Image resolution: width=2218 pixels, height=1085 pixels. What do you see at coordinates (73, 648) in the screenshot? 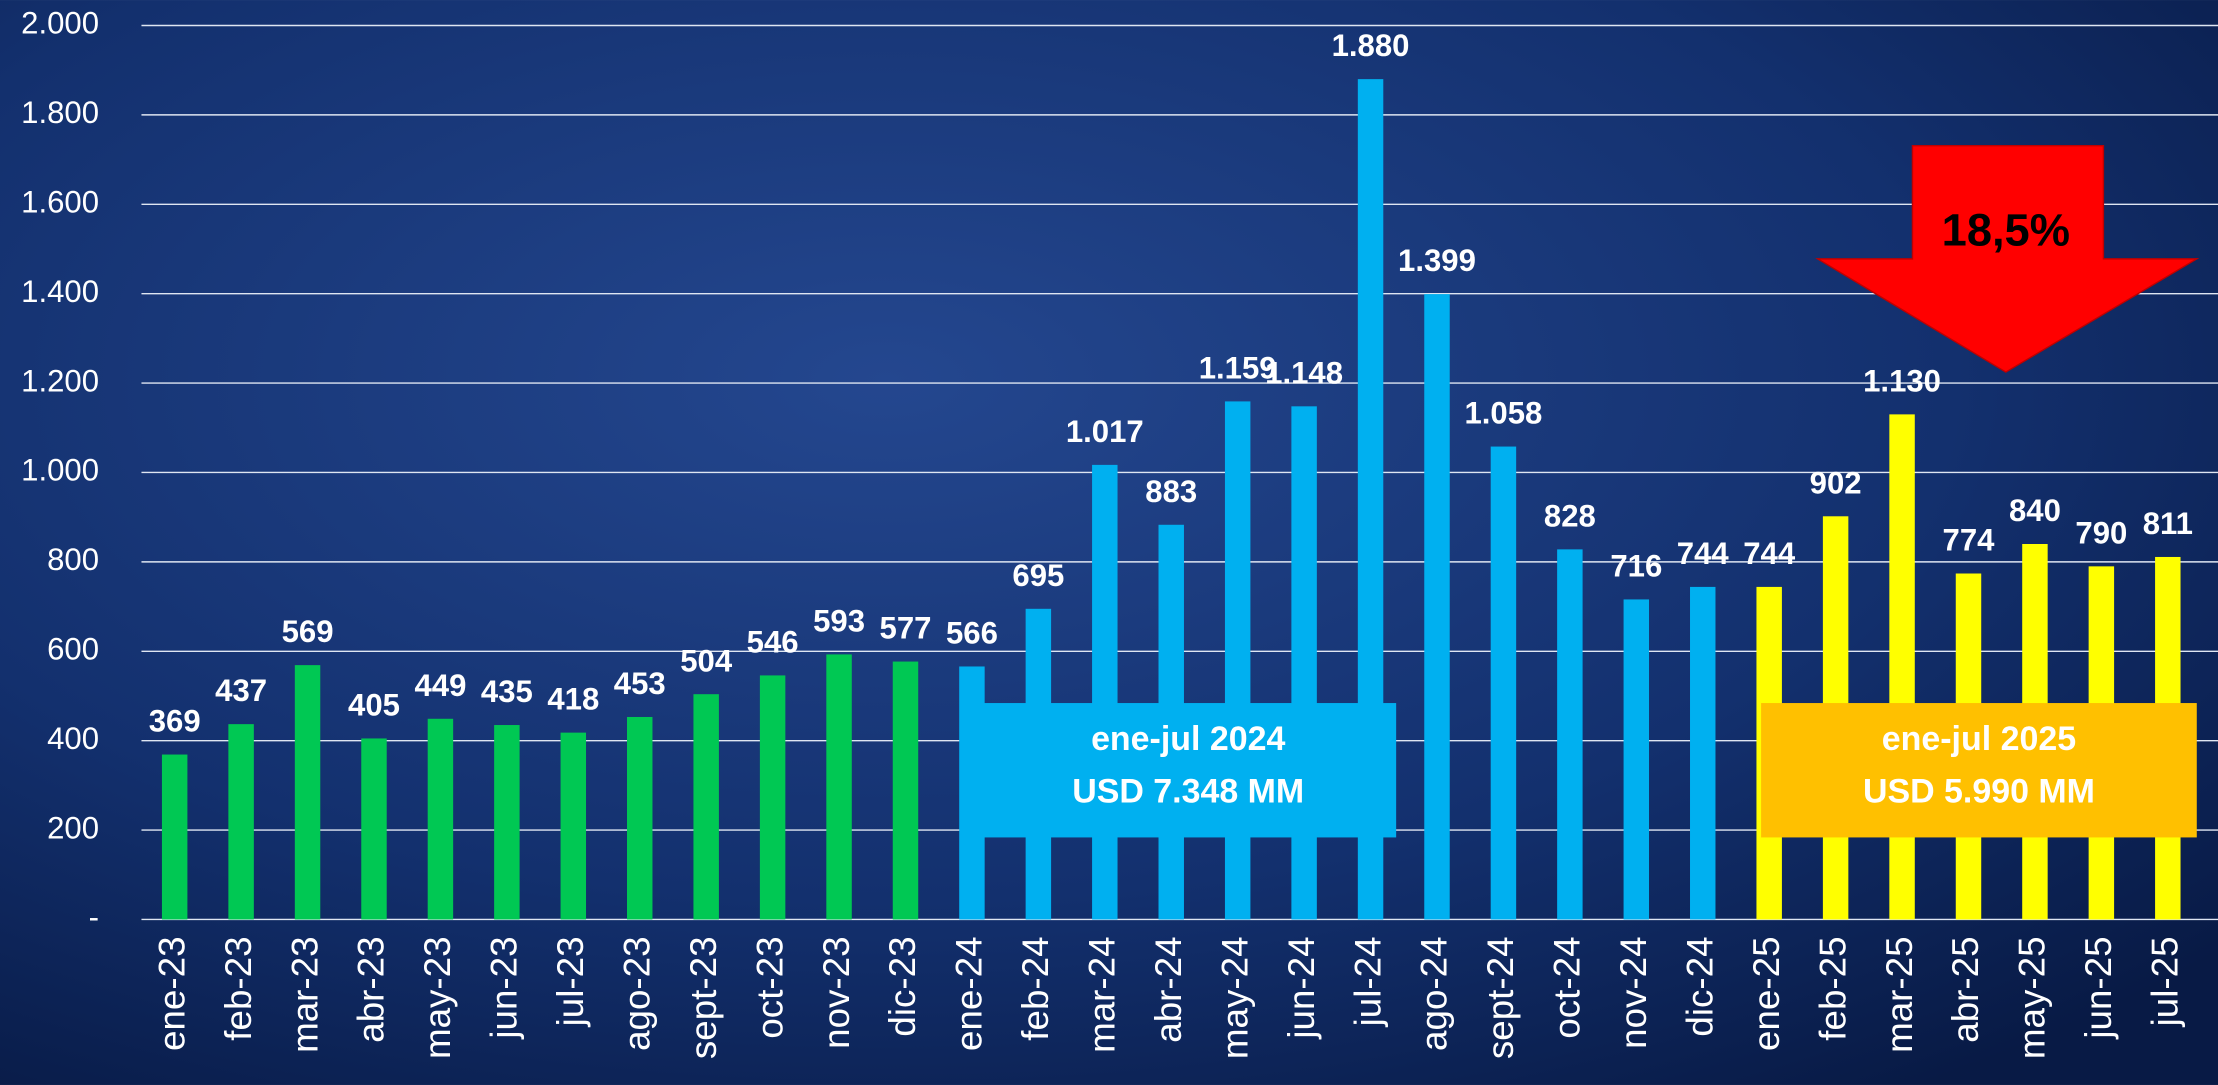
I see `y-tick-label: 600` at bounding box center [73, 648].